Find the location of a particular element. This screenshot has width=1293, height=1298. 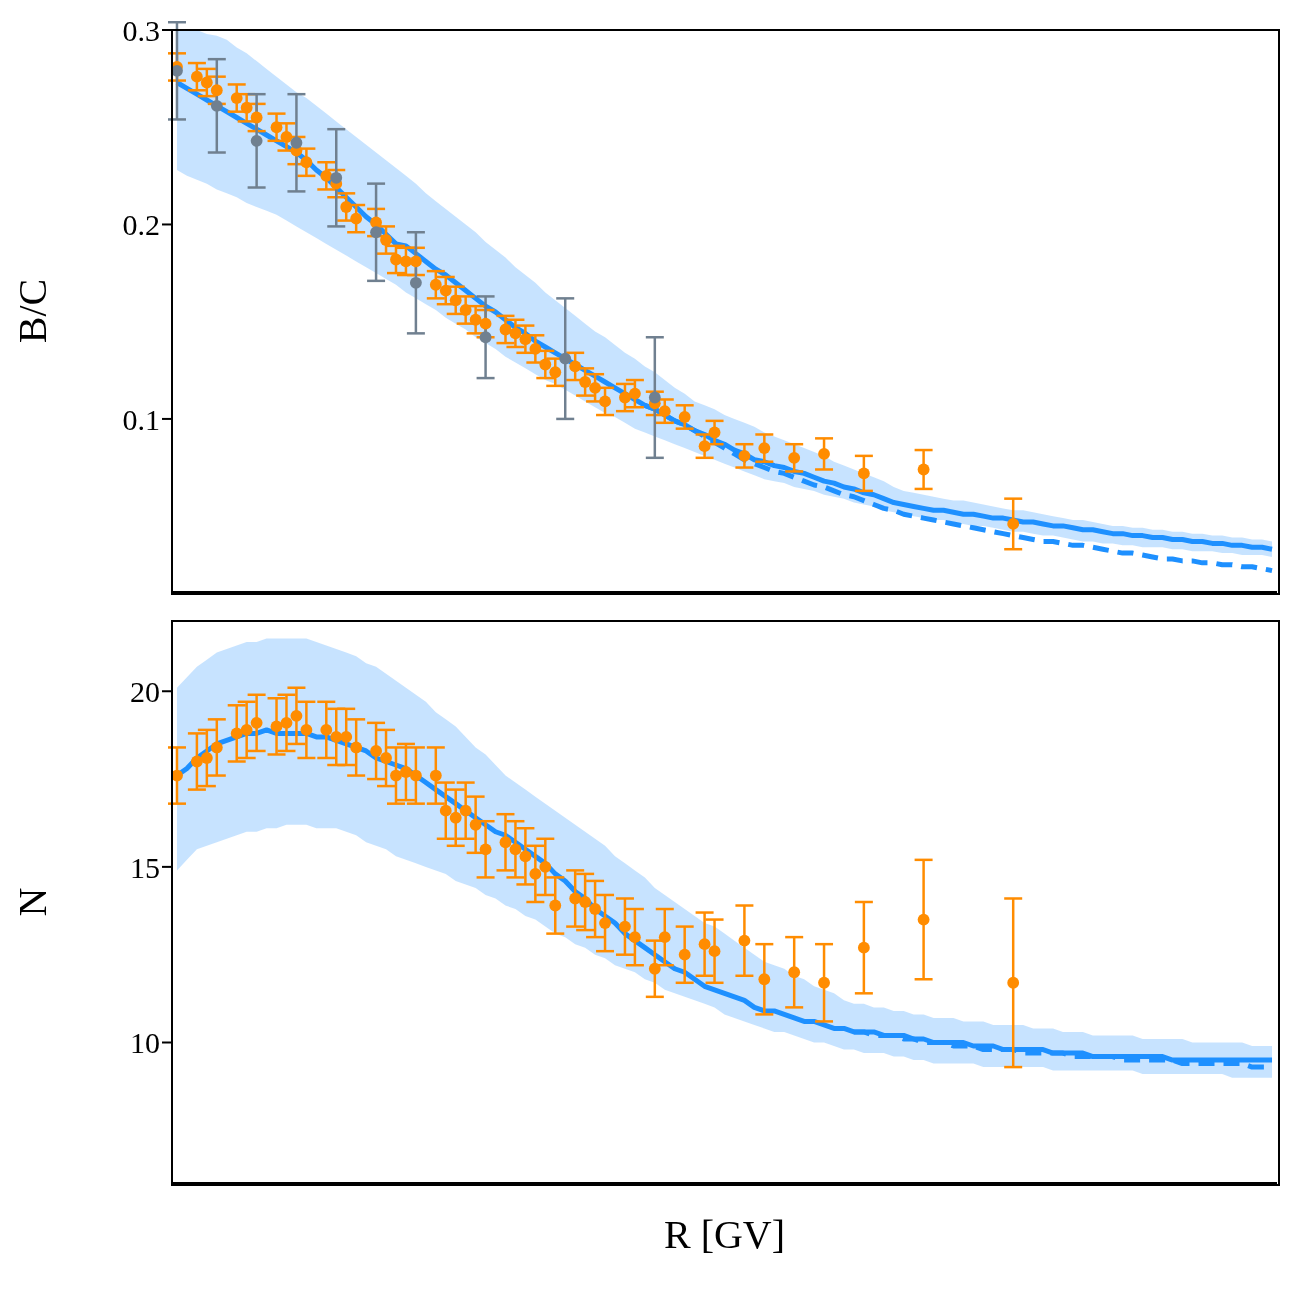

y-tick-label: 0.2 is located at coordinates (141, 225).